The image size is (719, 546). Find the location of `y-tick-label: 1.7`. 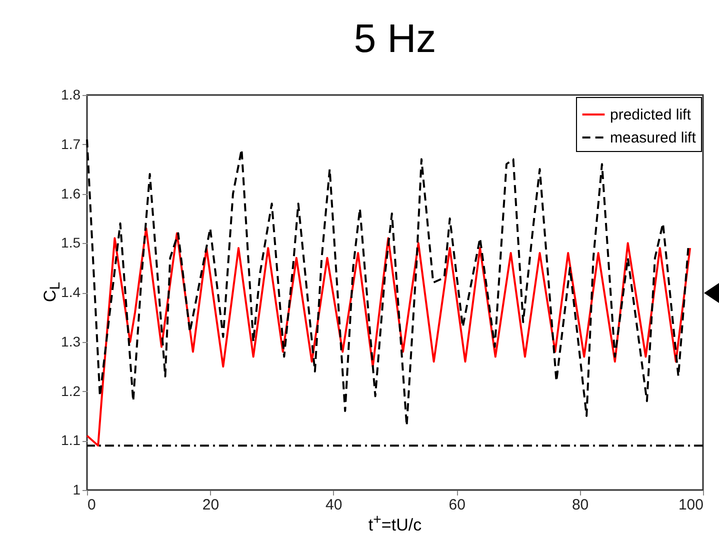

y-tick-label: 1.7 is located at coordinates (71, 144).